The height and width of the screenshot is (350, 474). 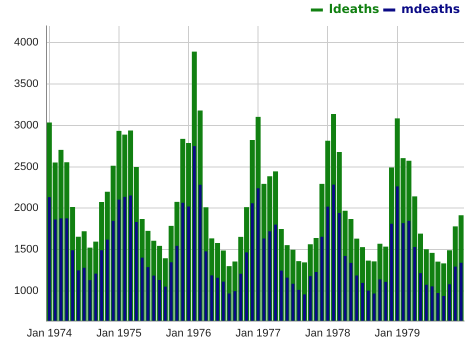 What do you see at coordinates (26, 291) in the screenshot?
I see `y-tick-label: 1000` at bounding box center [26, 291].